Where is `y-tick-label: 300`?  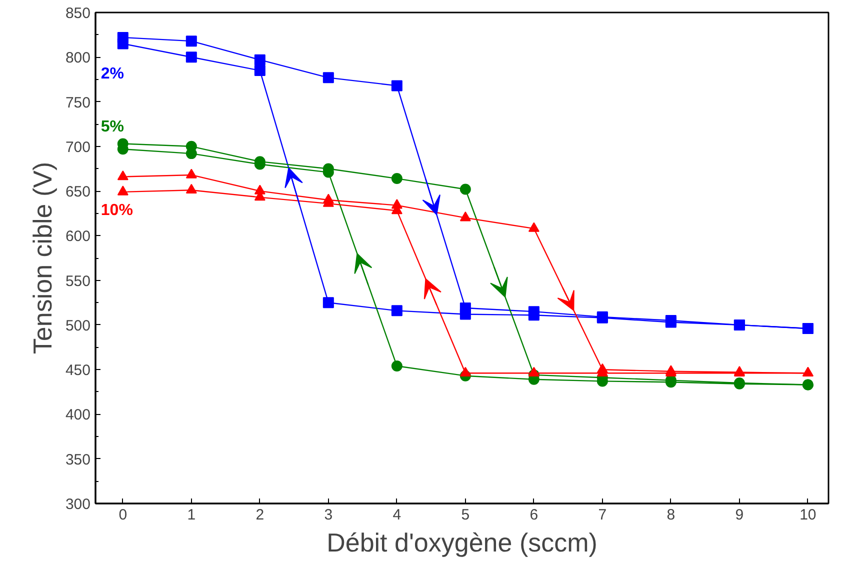 y-tick-label: 300 is located at coordinates (78, 504).